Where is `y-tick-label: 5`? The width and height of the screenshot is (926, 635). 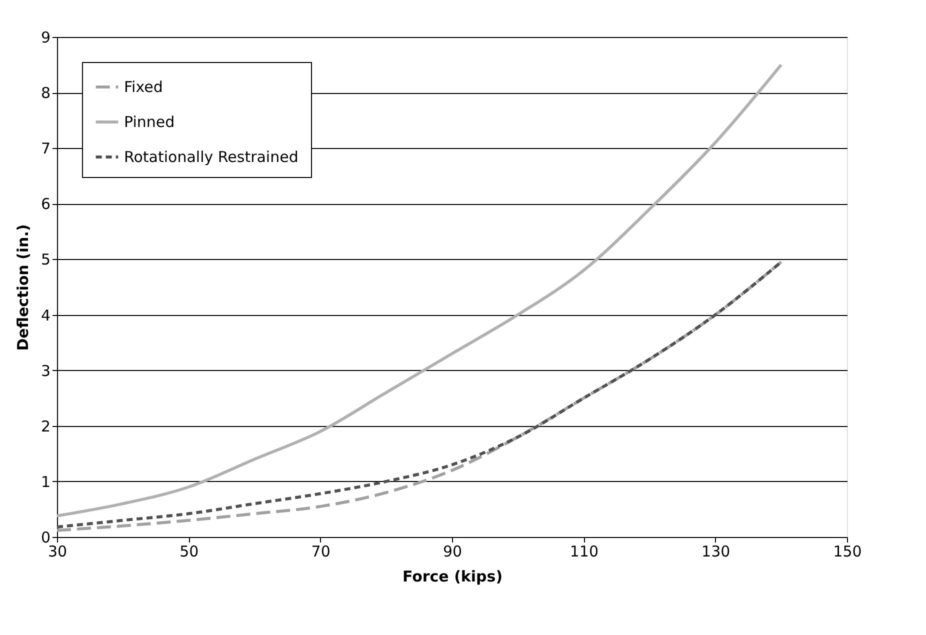
y-tick-label: 5 is located at coordinates (45, 259).